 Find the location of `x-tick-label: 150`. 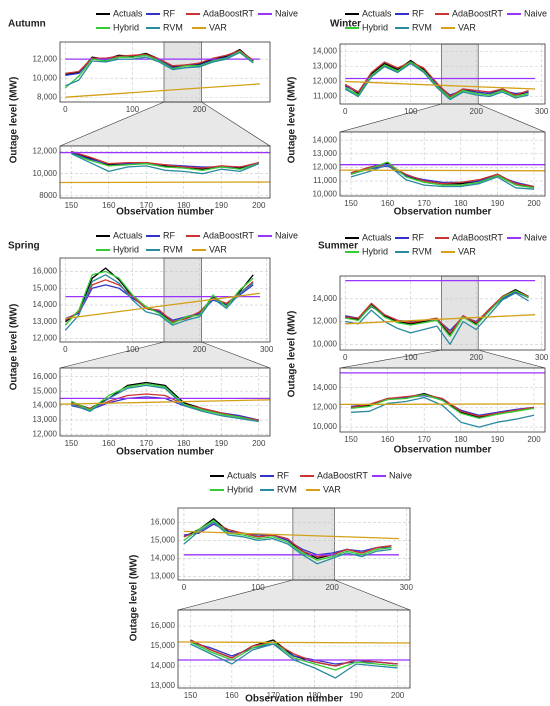

x-tick-label: 150 is located at coordinates (72, 443).